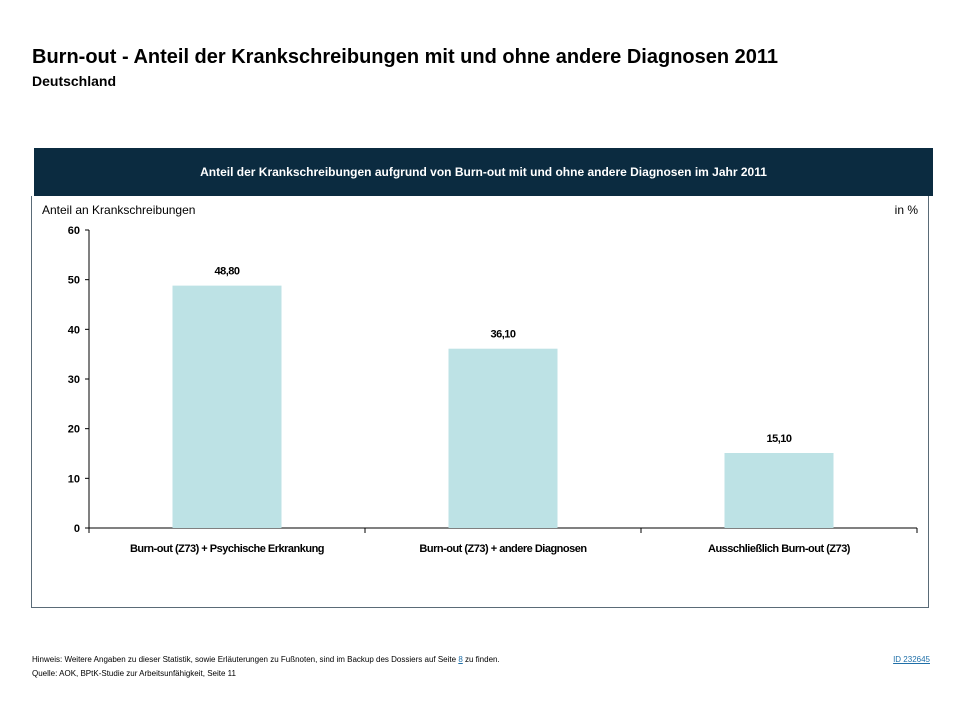 The height and width of the screenshot is (720, 960). I want to click on data-label: 36,10, so click(502, 335).